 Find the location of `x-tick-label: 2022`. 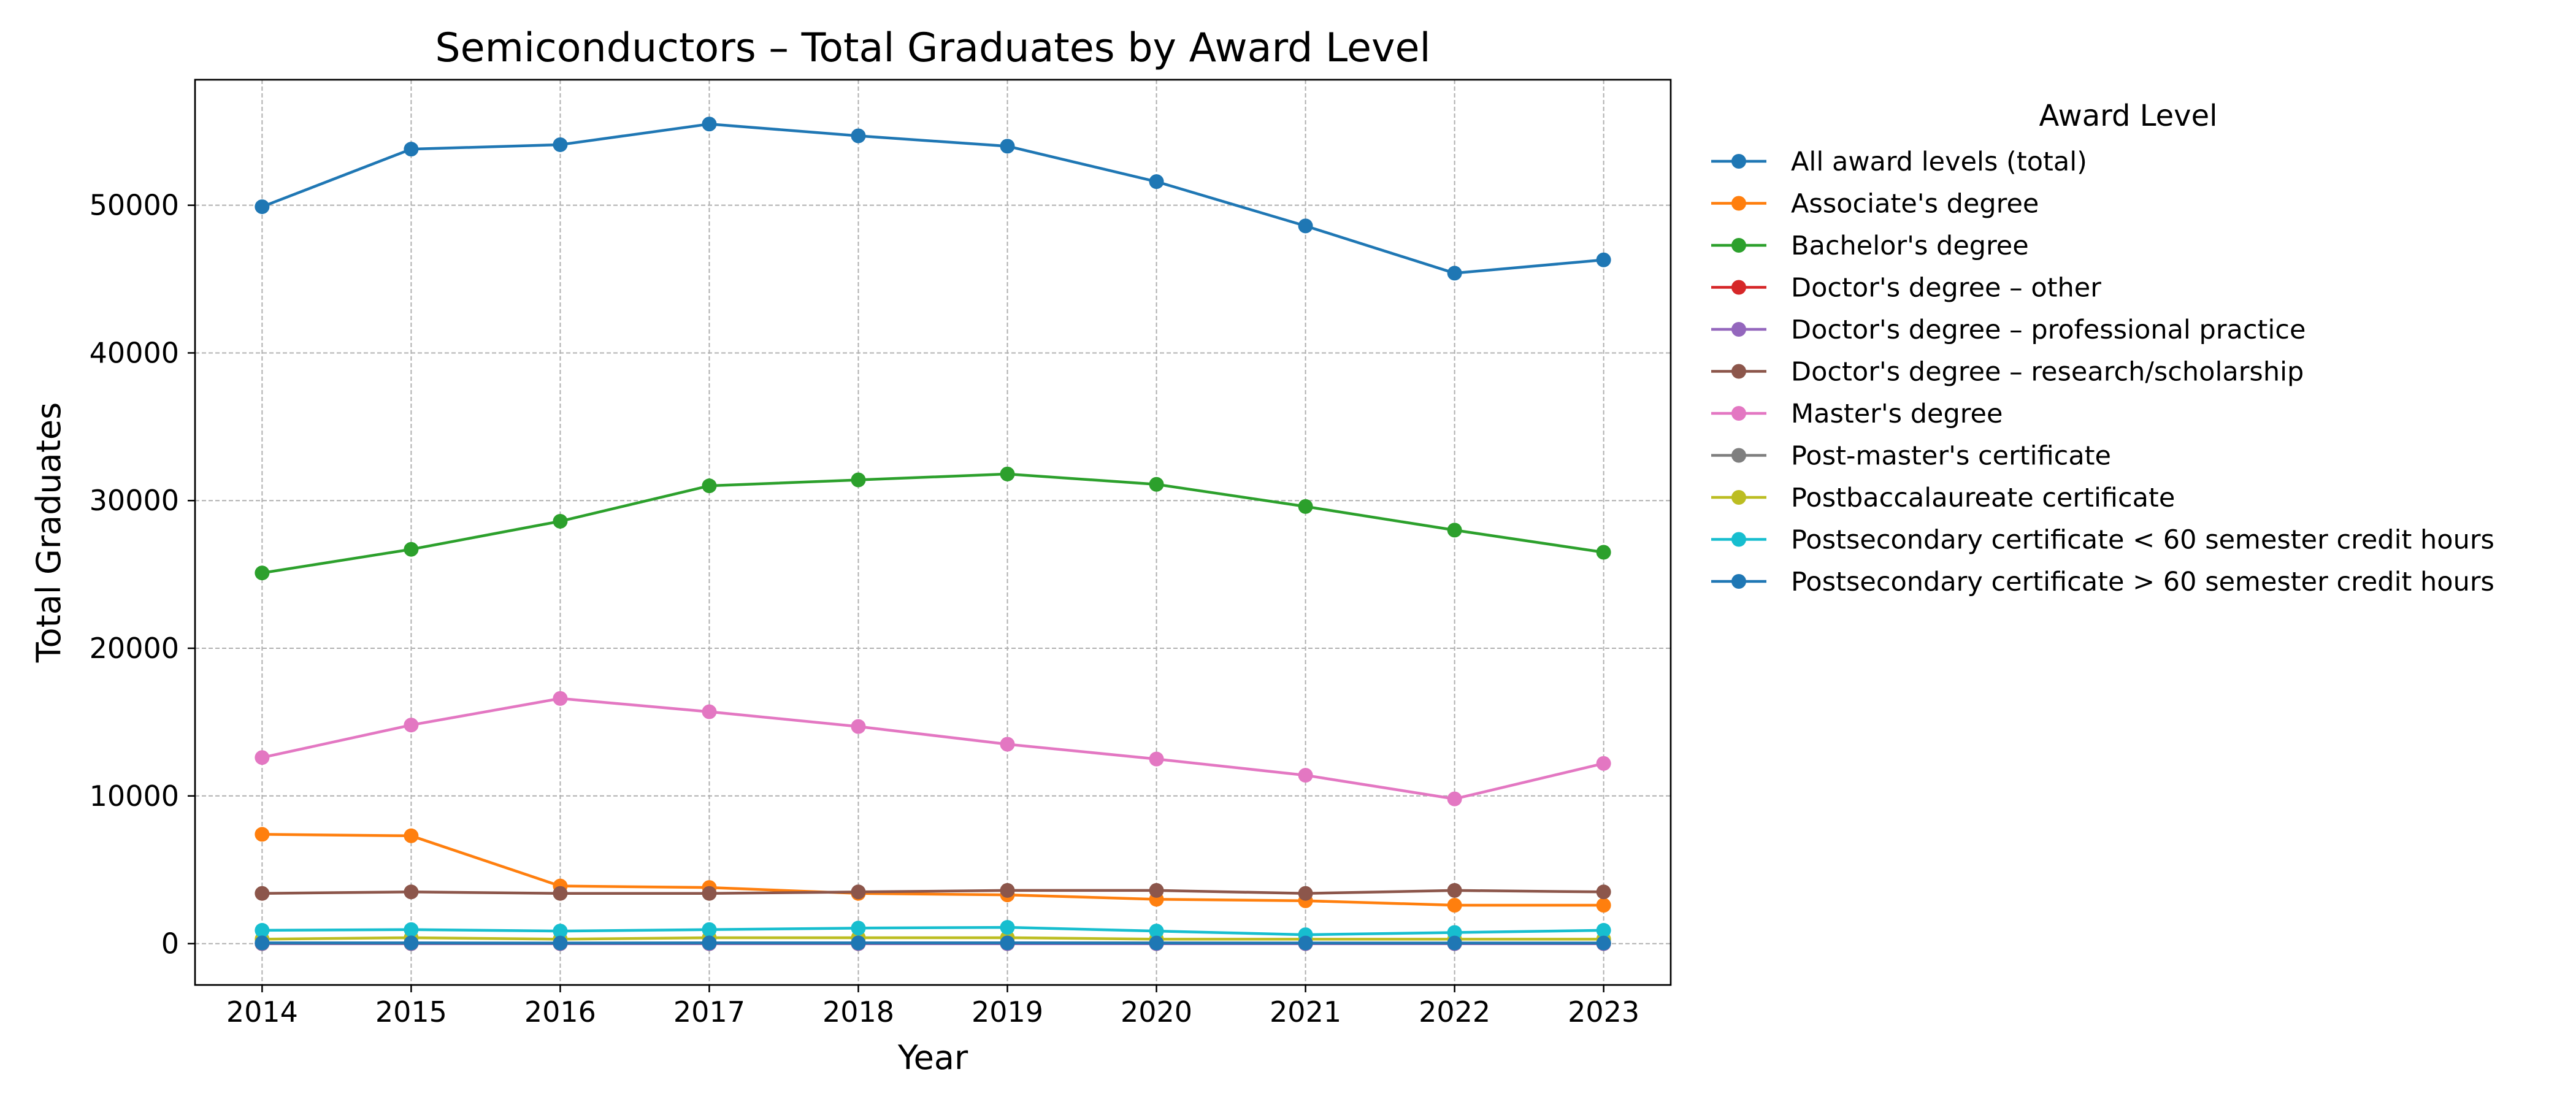

x-tick-label: 2022 is located at coordinates (1454, 1011).